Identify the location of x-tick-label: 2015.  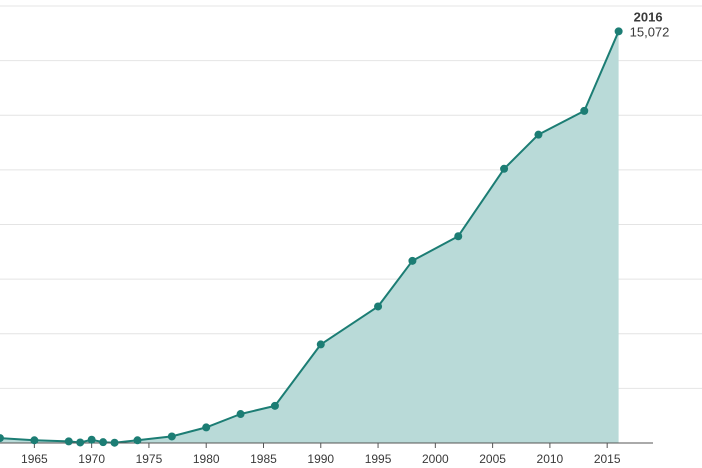
(607, 459).